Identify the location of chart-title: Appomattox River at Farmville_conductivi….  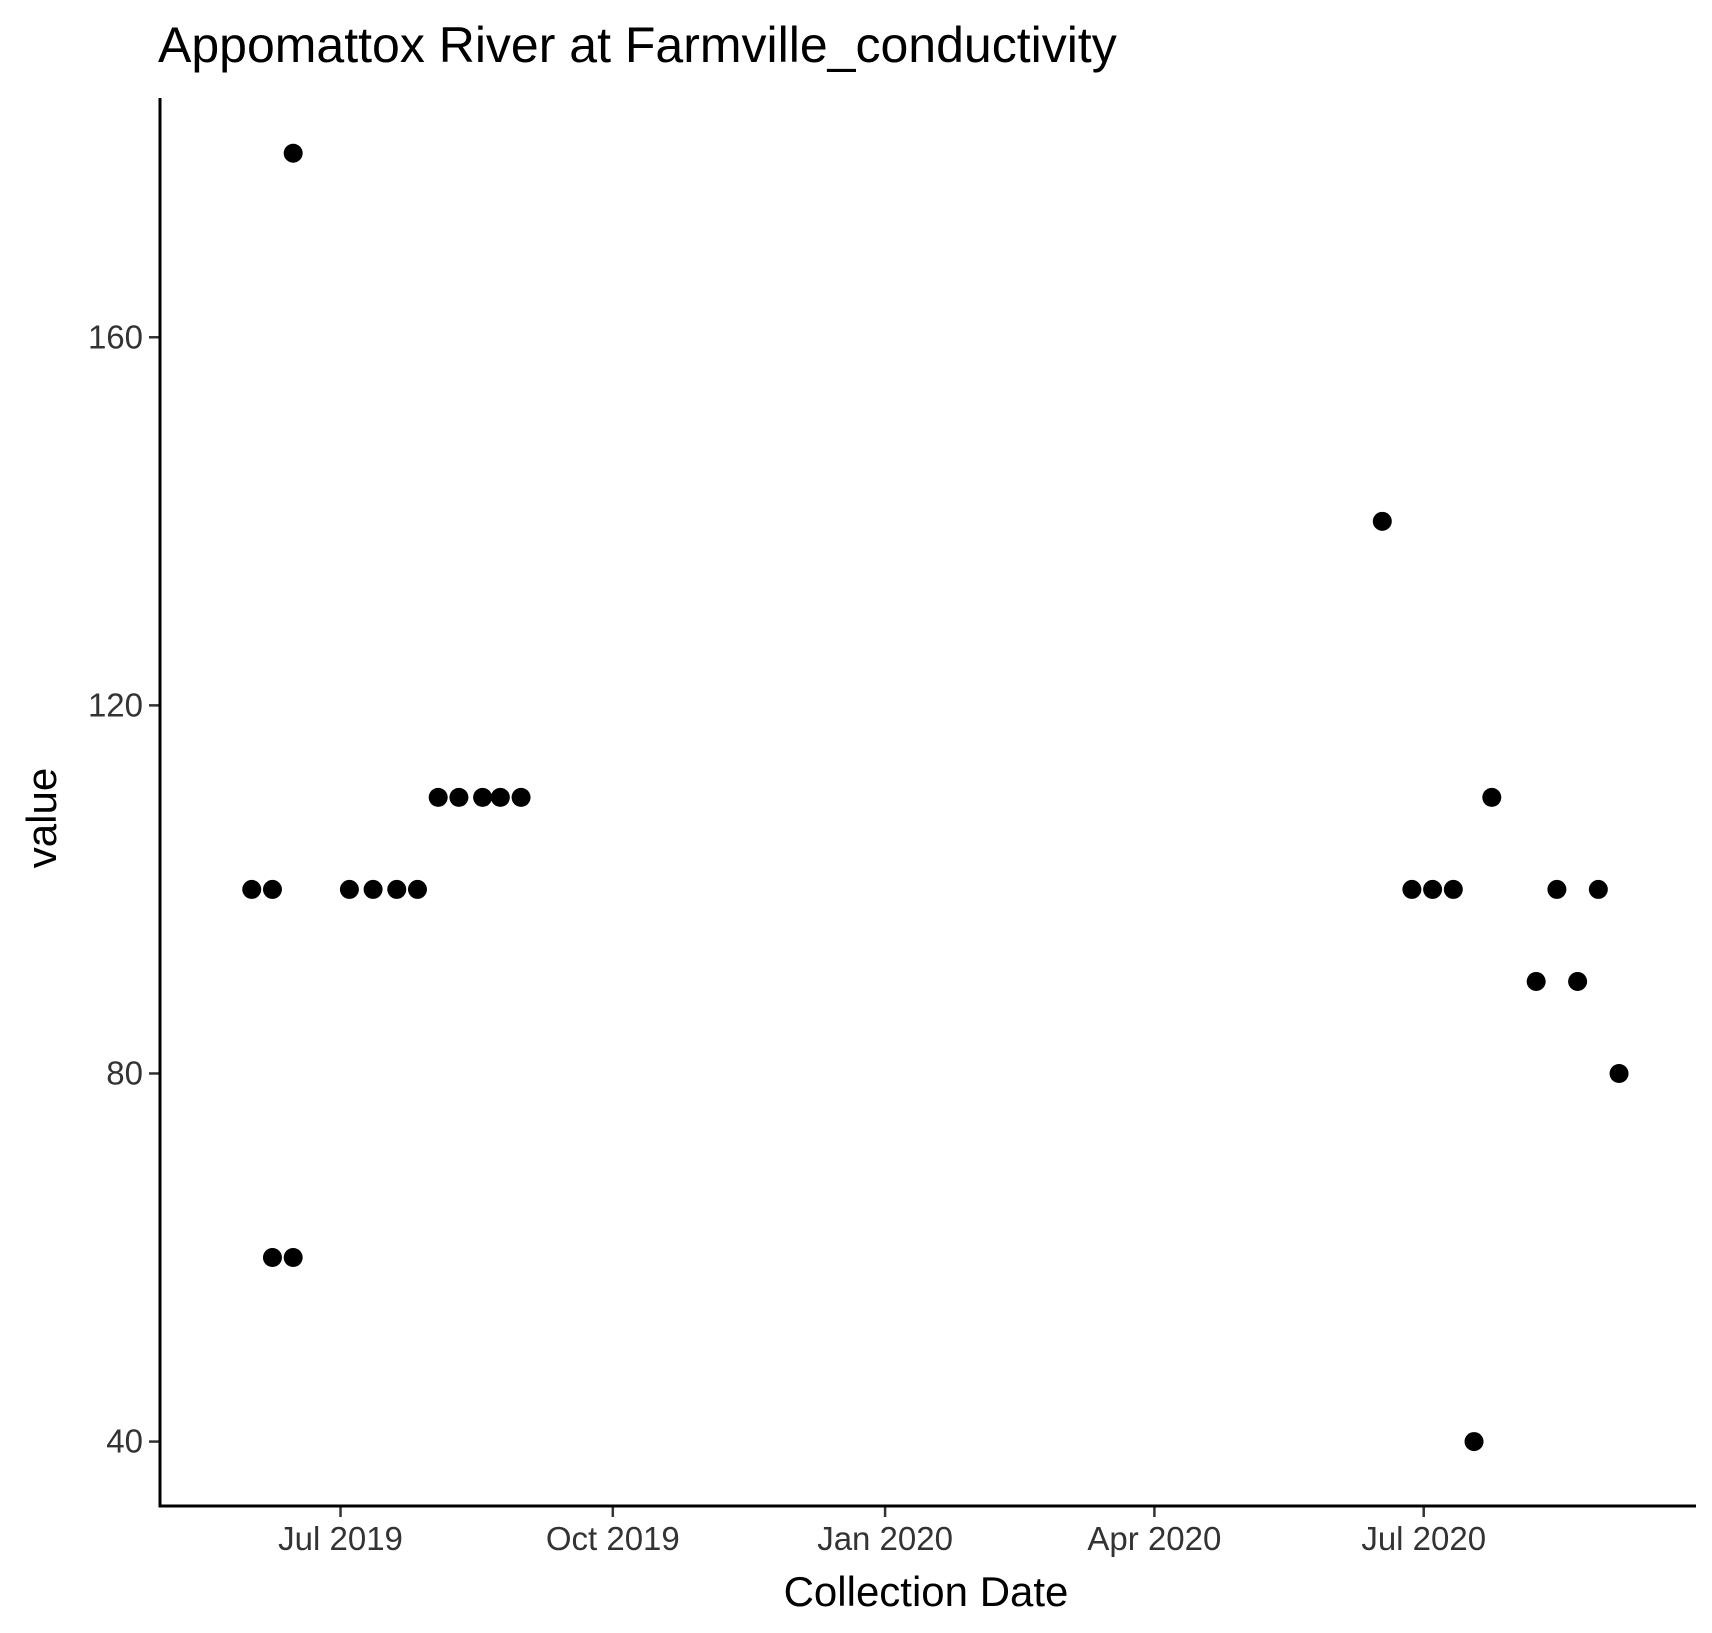
(637, 45).